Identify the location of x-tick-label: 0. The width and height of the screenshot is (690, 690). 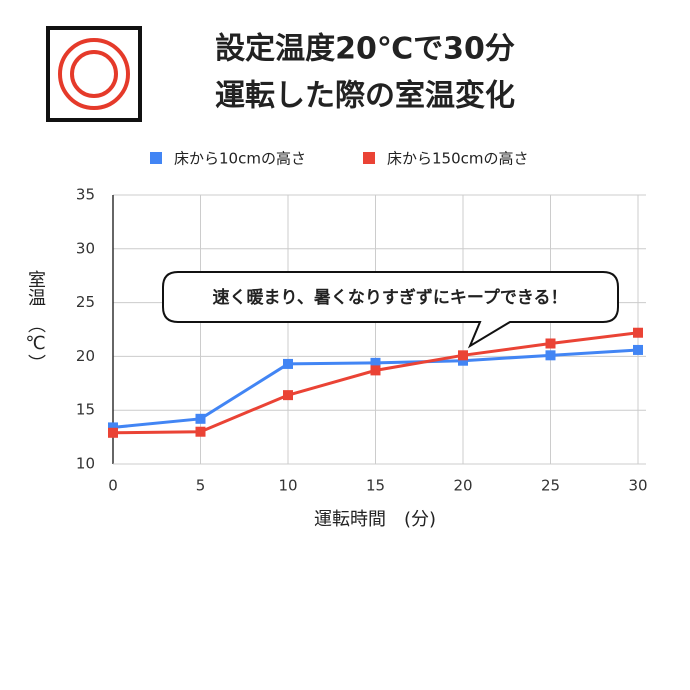
(113, 486).